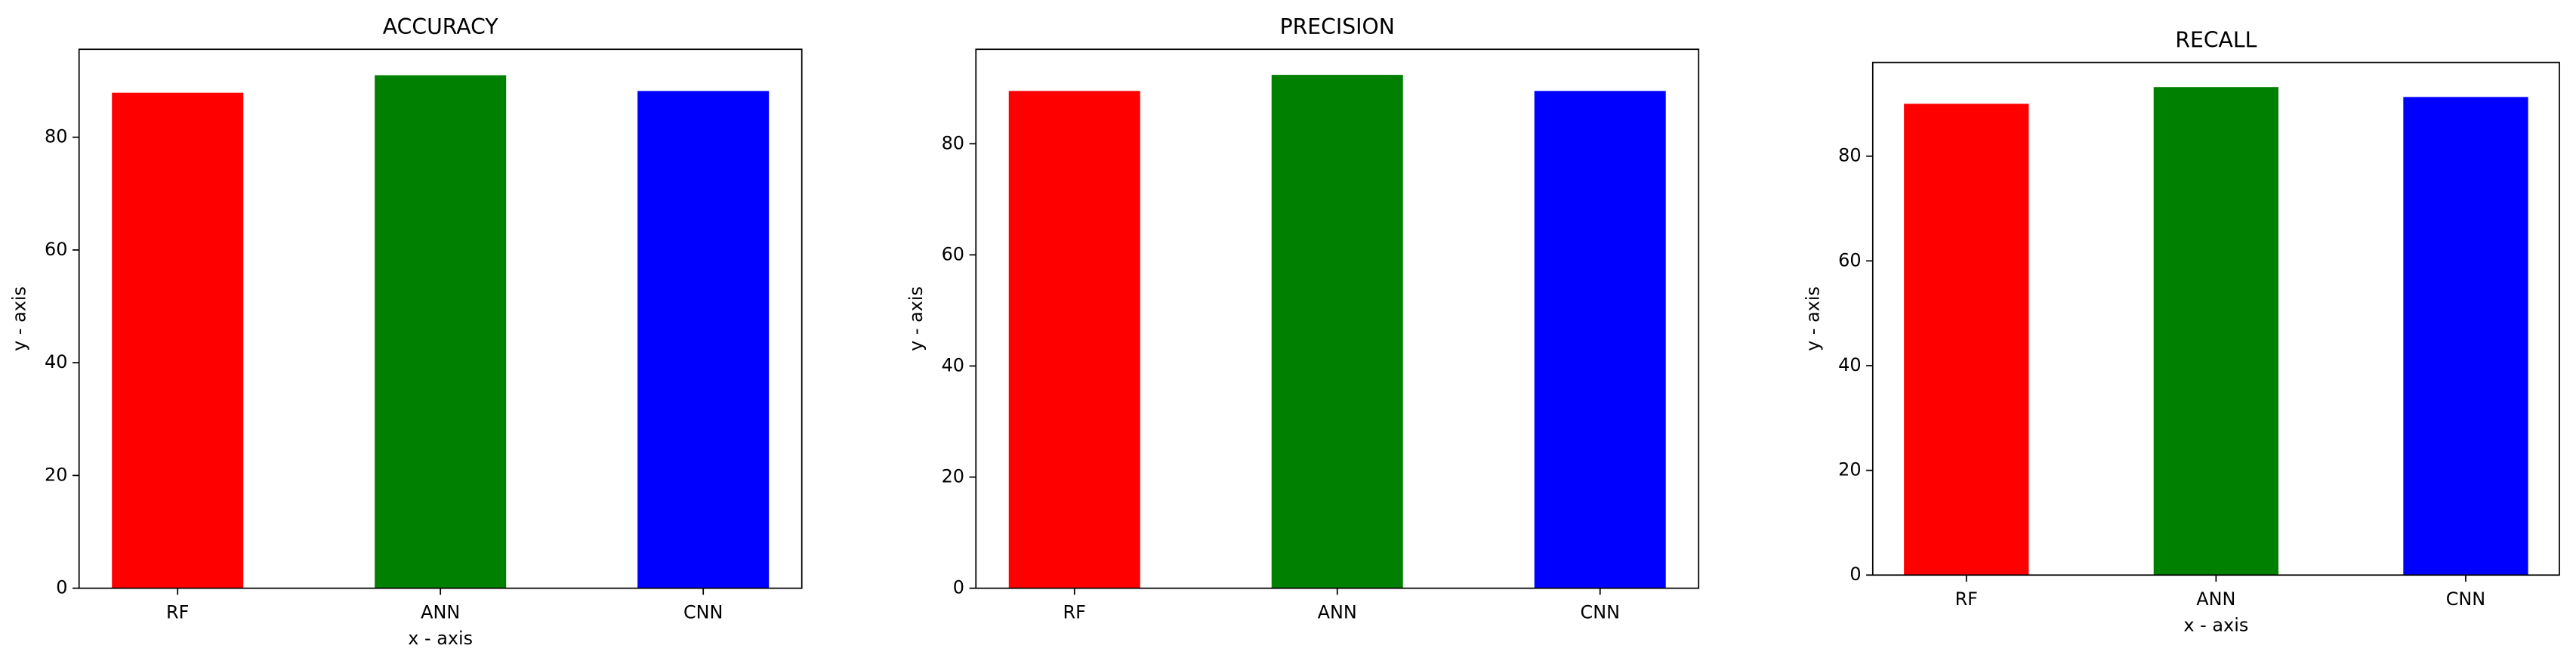 This screenshot has height=661, width=2576. I want to click on chart-title: RECALL, so click(2216, 39).